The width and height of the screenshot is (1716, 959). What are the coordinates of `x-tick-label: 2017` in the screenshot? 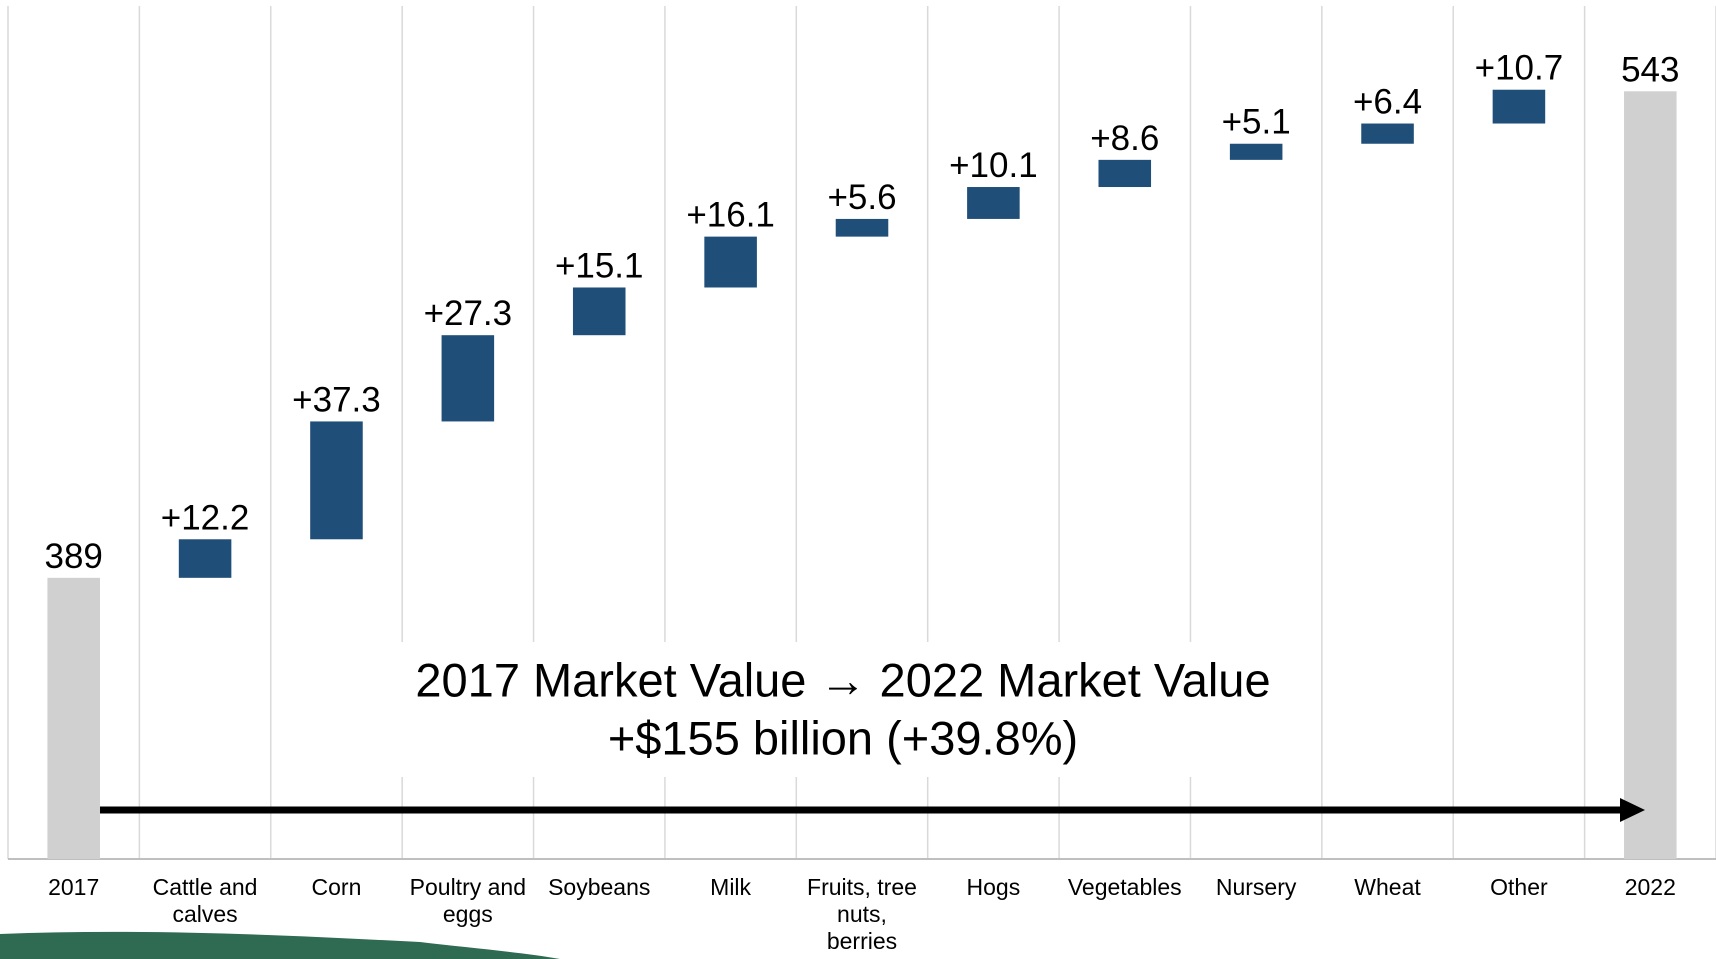 It's located at (74, 887).